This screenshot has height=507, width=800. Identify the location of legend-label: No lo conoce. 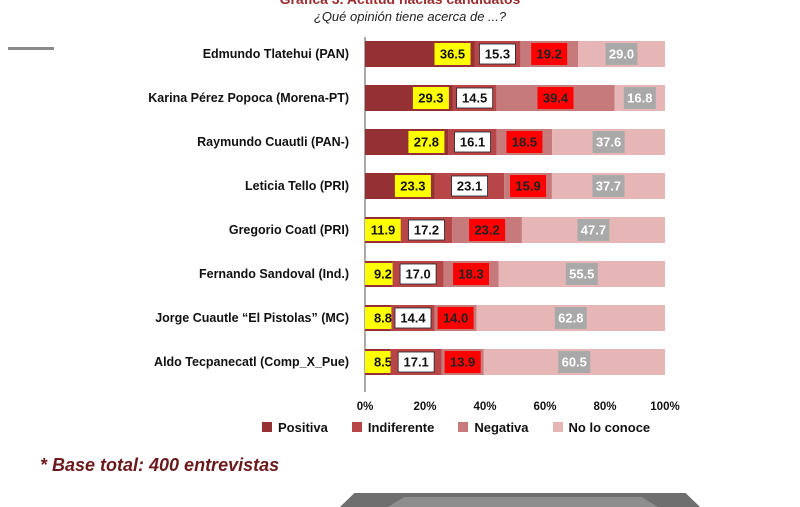
(609, 427).